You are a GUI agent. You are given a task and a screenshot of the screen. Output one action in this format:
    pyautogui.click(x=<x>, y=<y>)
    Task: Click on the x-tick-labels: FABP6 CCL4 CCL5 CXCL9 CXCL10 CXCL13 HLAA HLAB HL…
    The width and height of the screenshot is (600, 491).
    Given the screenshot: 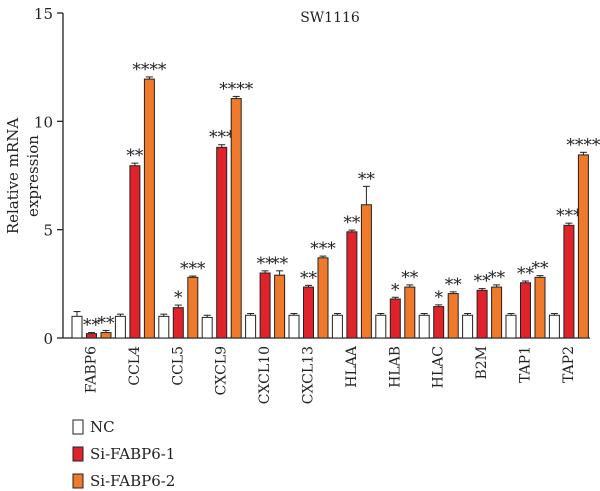 What is the action you would take?
    pyautogui.click(x=330, y=374)
    